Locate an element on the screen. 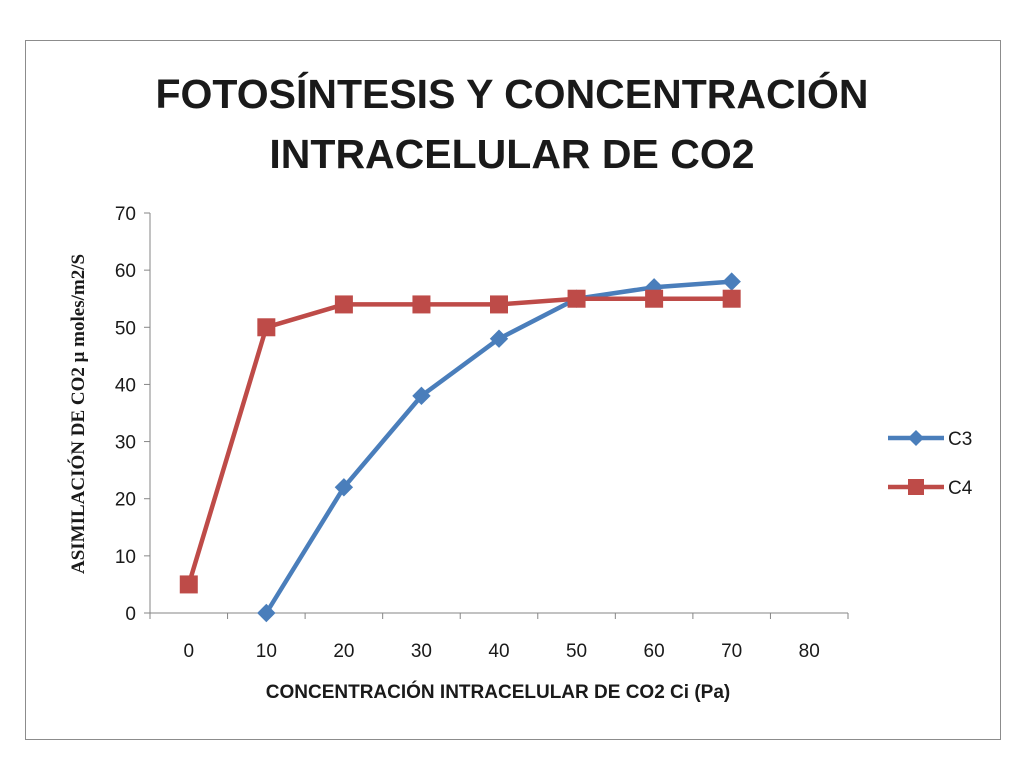 This screenshot has height=768, width=1024. legend: C3 C4 is located at coordinates (930, 464).